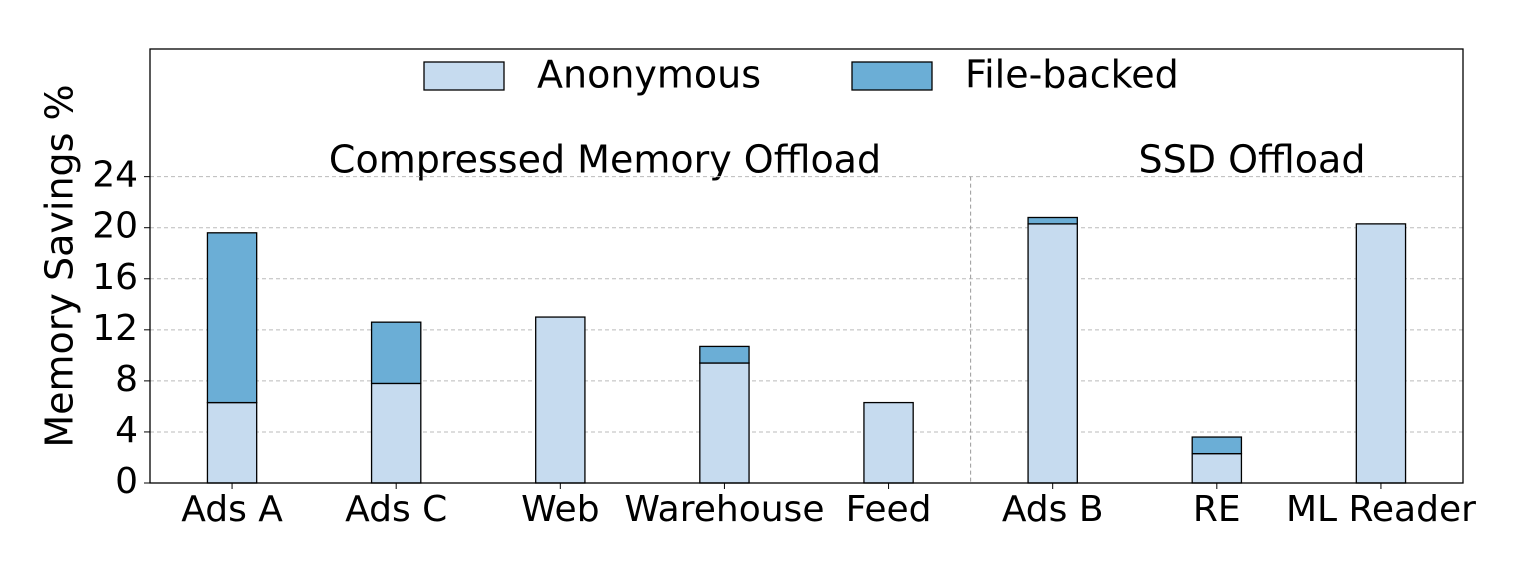  Describe the element at coordinates (126, 379) in the screenshot. I see `y-tick-label: 8` at that location.